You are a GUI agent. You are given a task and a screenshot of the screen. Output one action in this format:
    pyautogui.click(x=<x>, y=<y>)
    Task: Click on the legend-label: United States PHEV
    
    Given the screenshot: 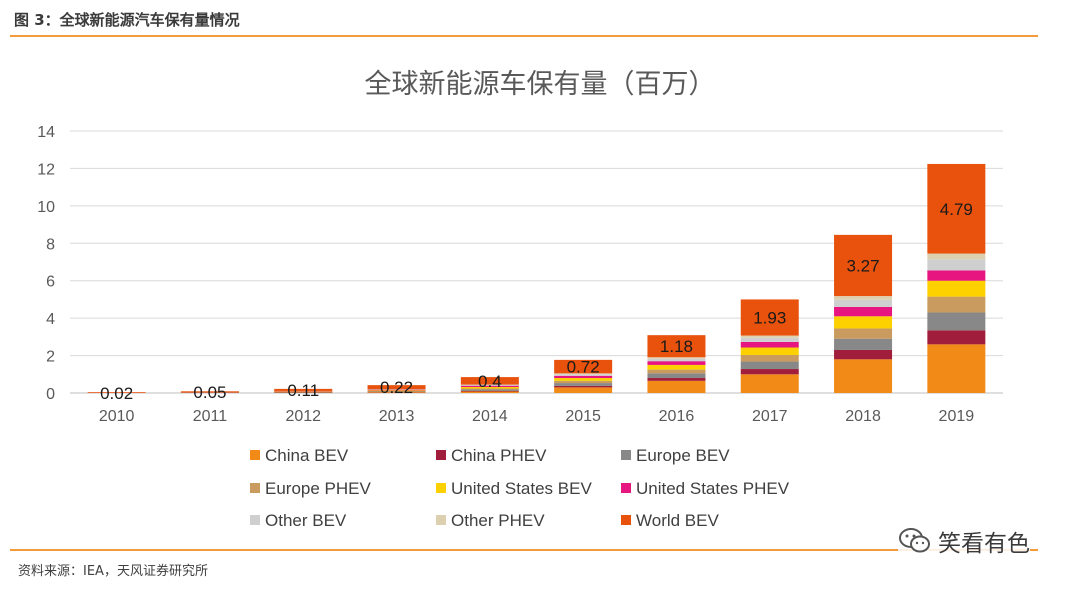 What is the action you would take?
    pyautogui.click(x=713, y=488)
    